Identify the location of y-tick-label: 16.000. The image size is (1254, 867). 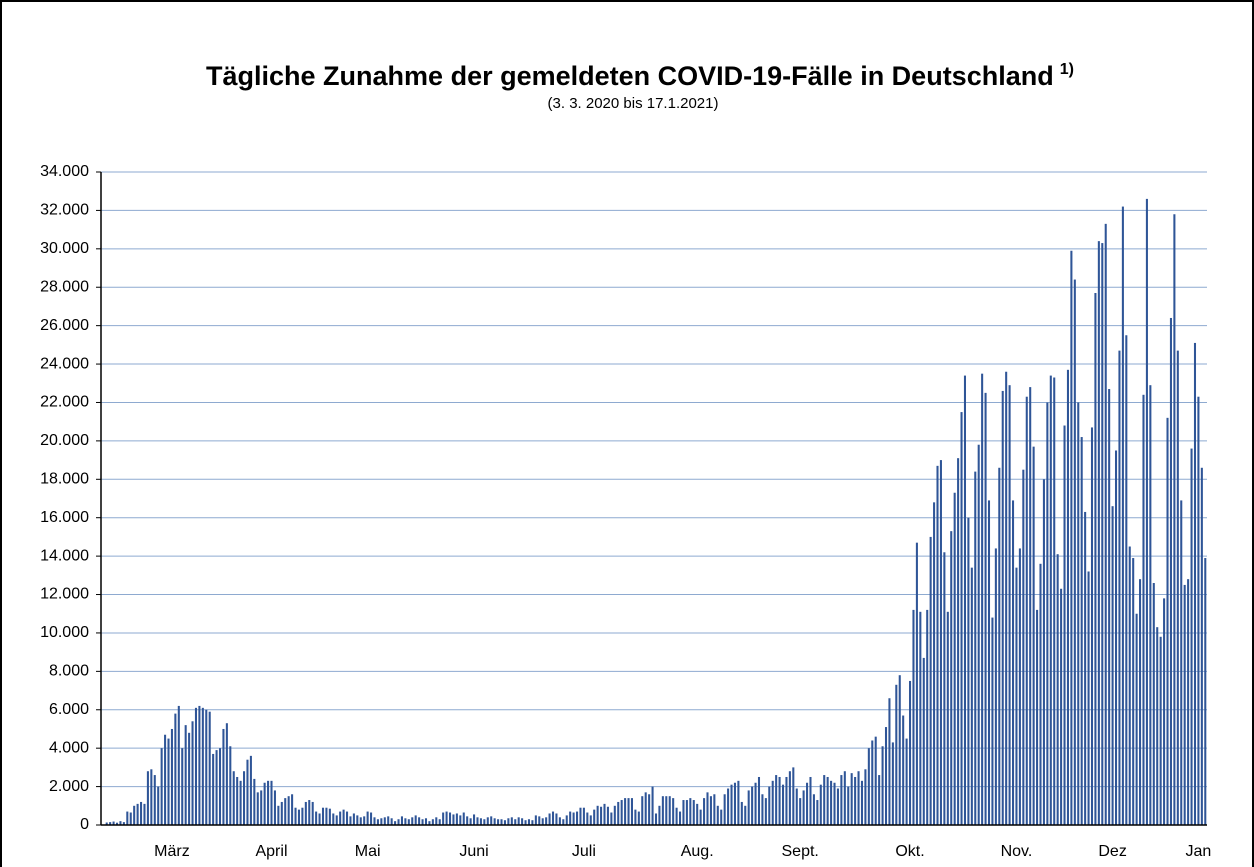
(64, 517).